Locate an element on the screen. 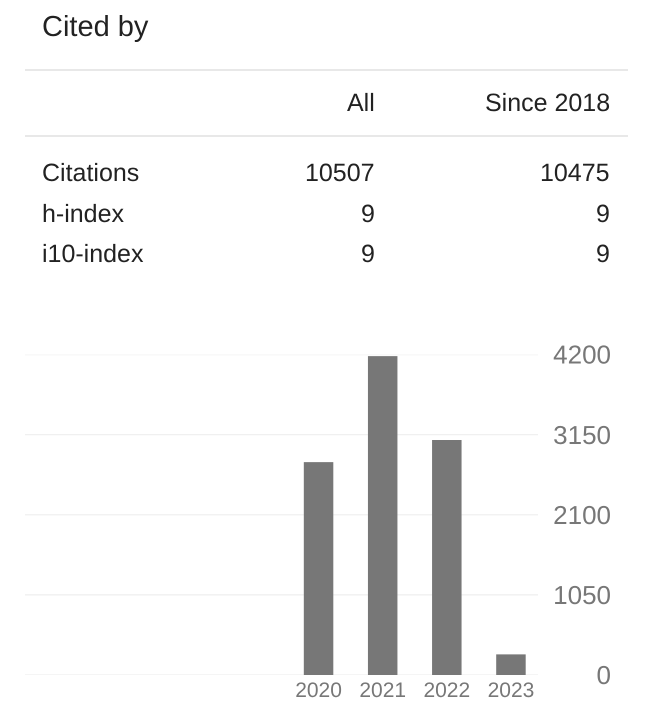  text: All is located at coordinates (361, 103).